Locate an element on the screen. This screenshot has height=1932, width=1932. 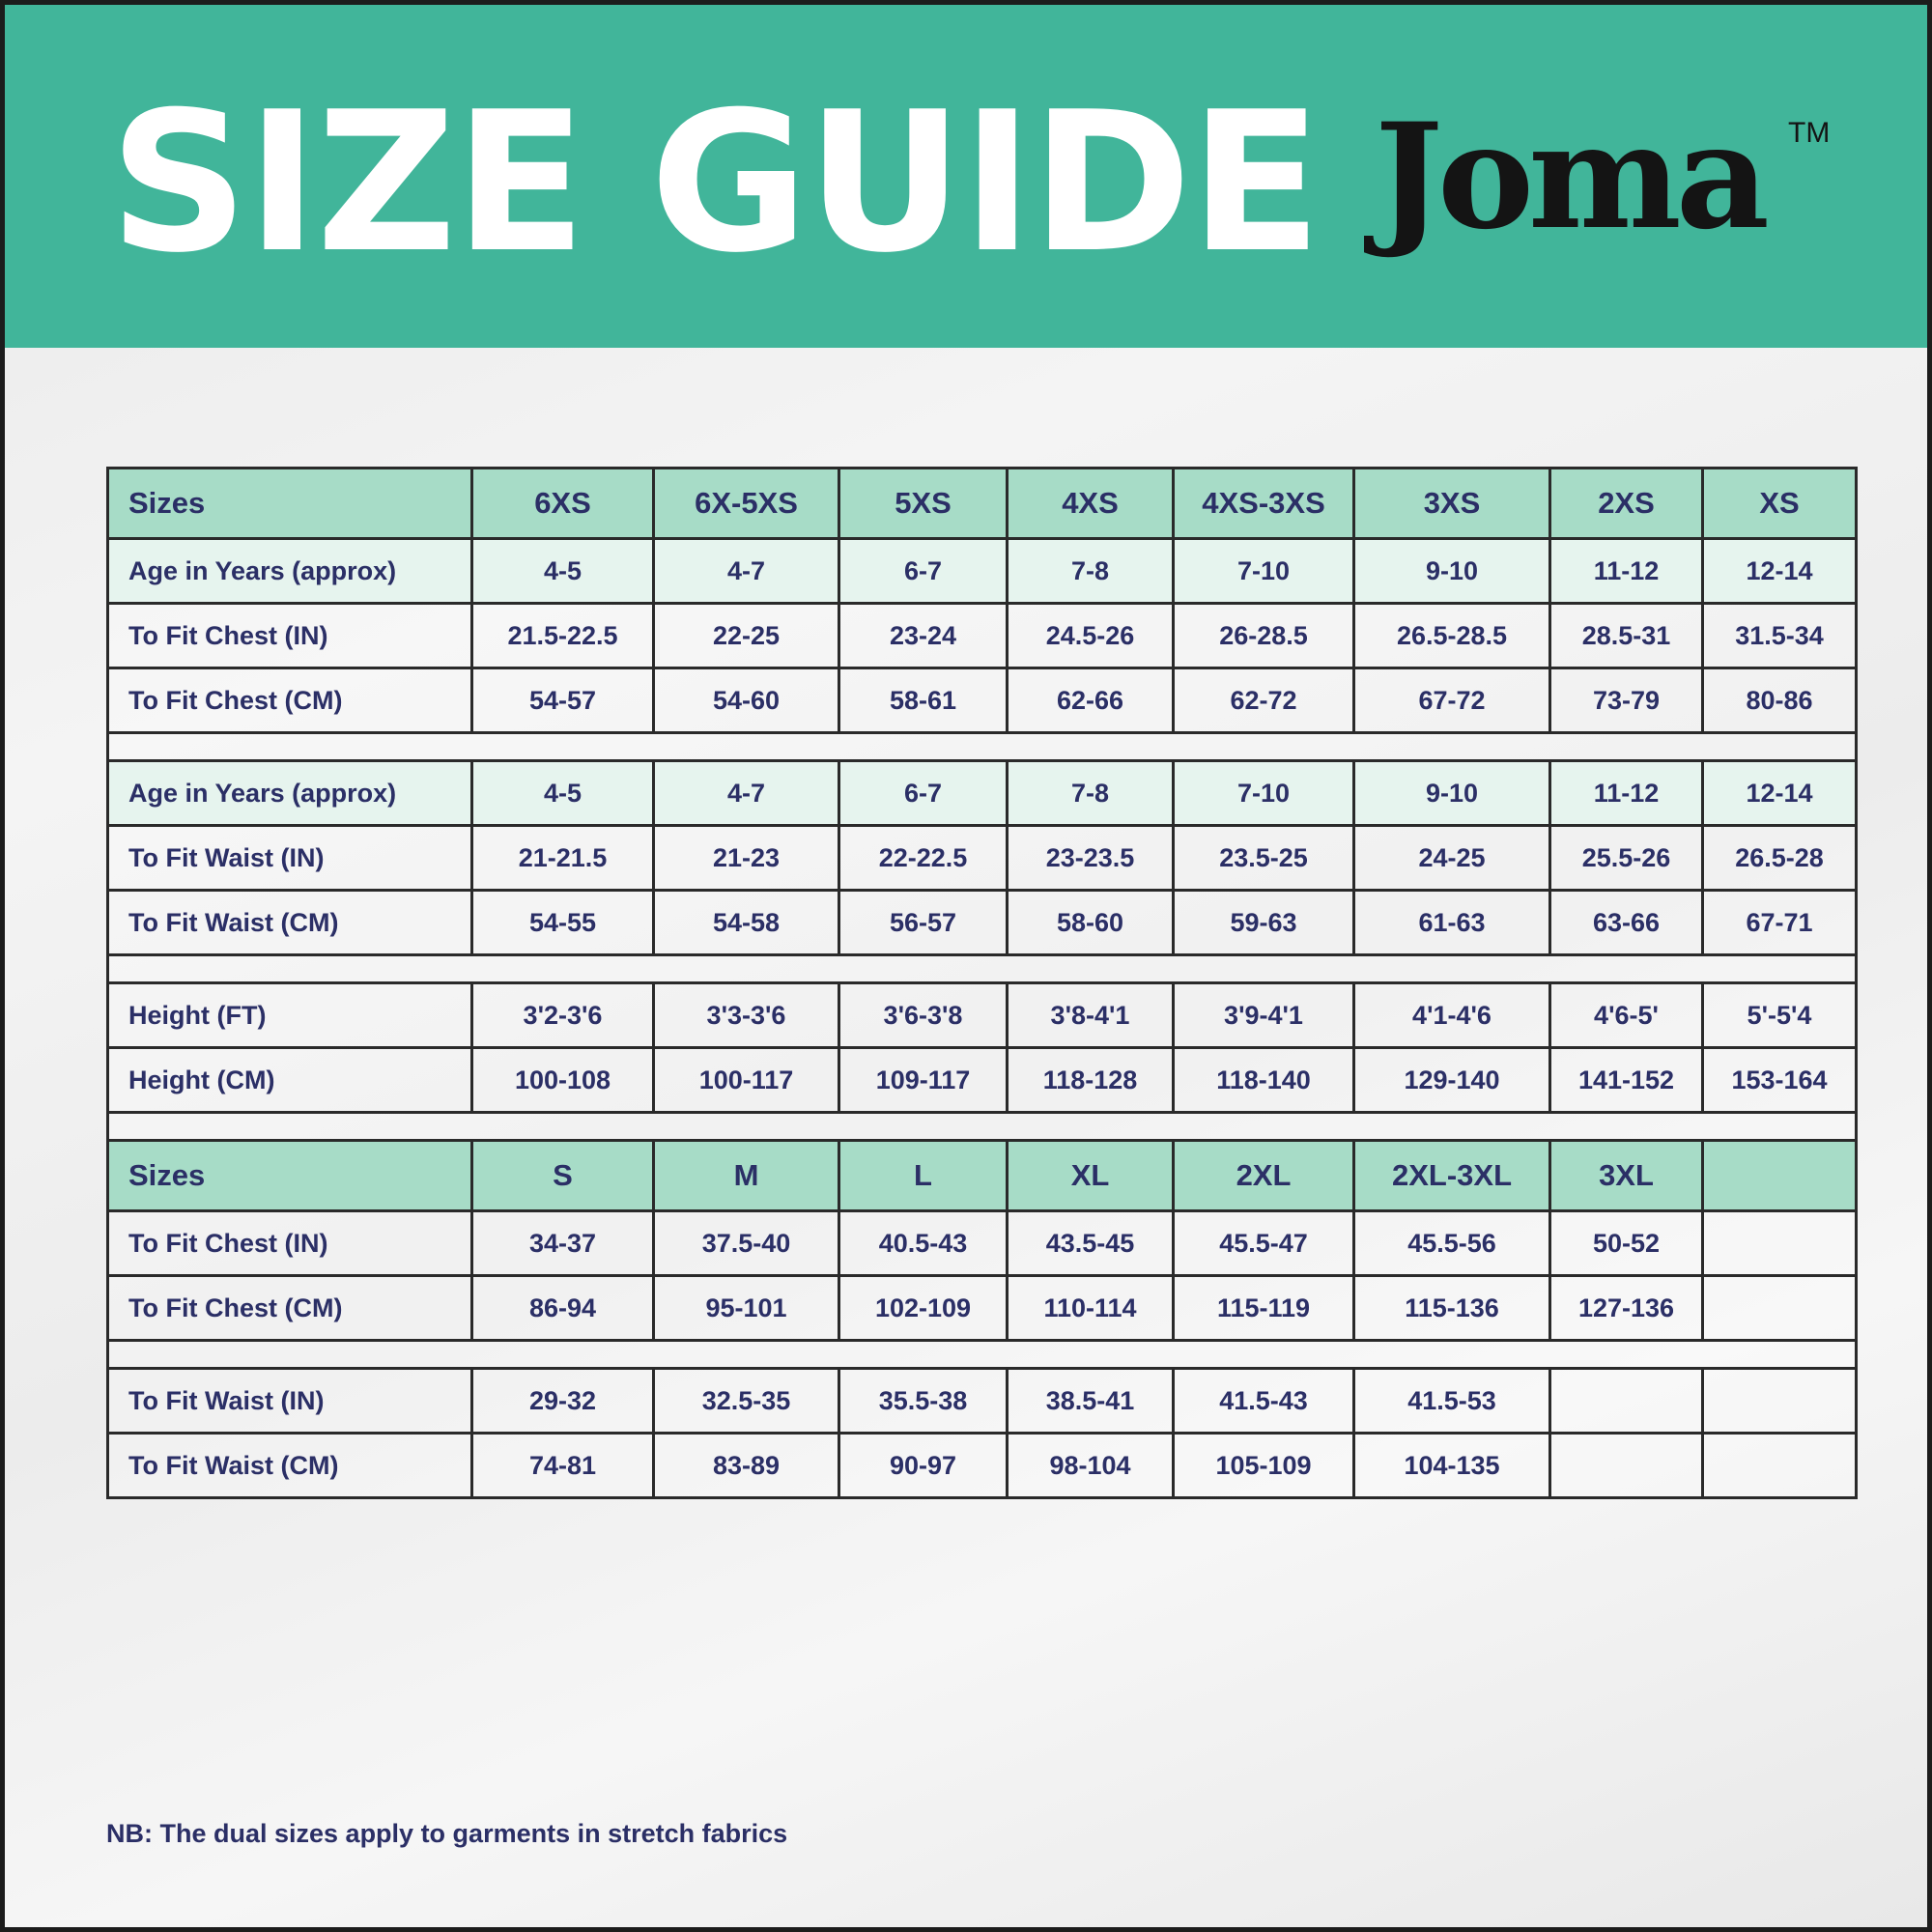
table-cell: 100-117 is located at coordinates (746, 1080).